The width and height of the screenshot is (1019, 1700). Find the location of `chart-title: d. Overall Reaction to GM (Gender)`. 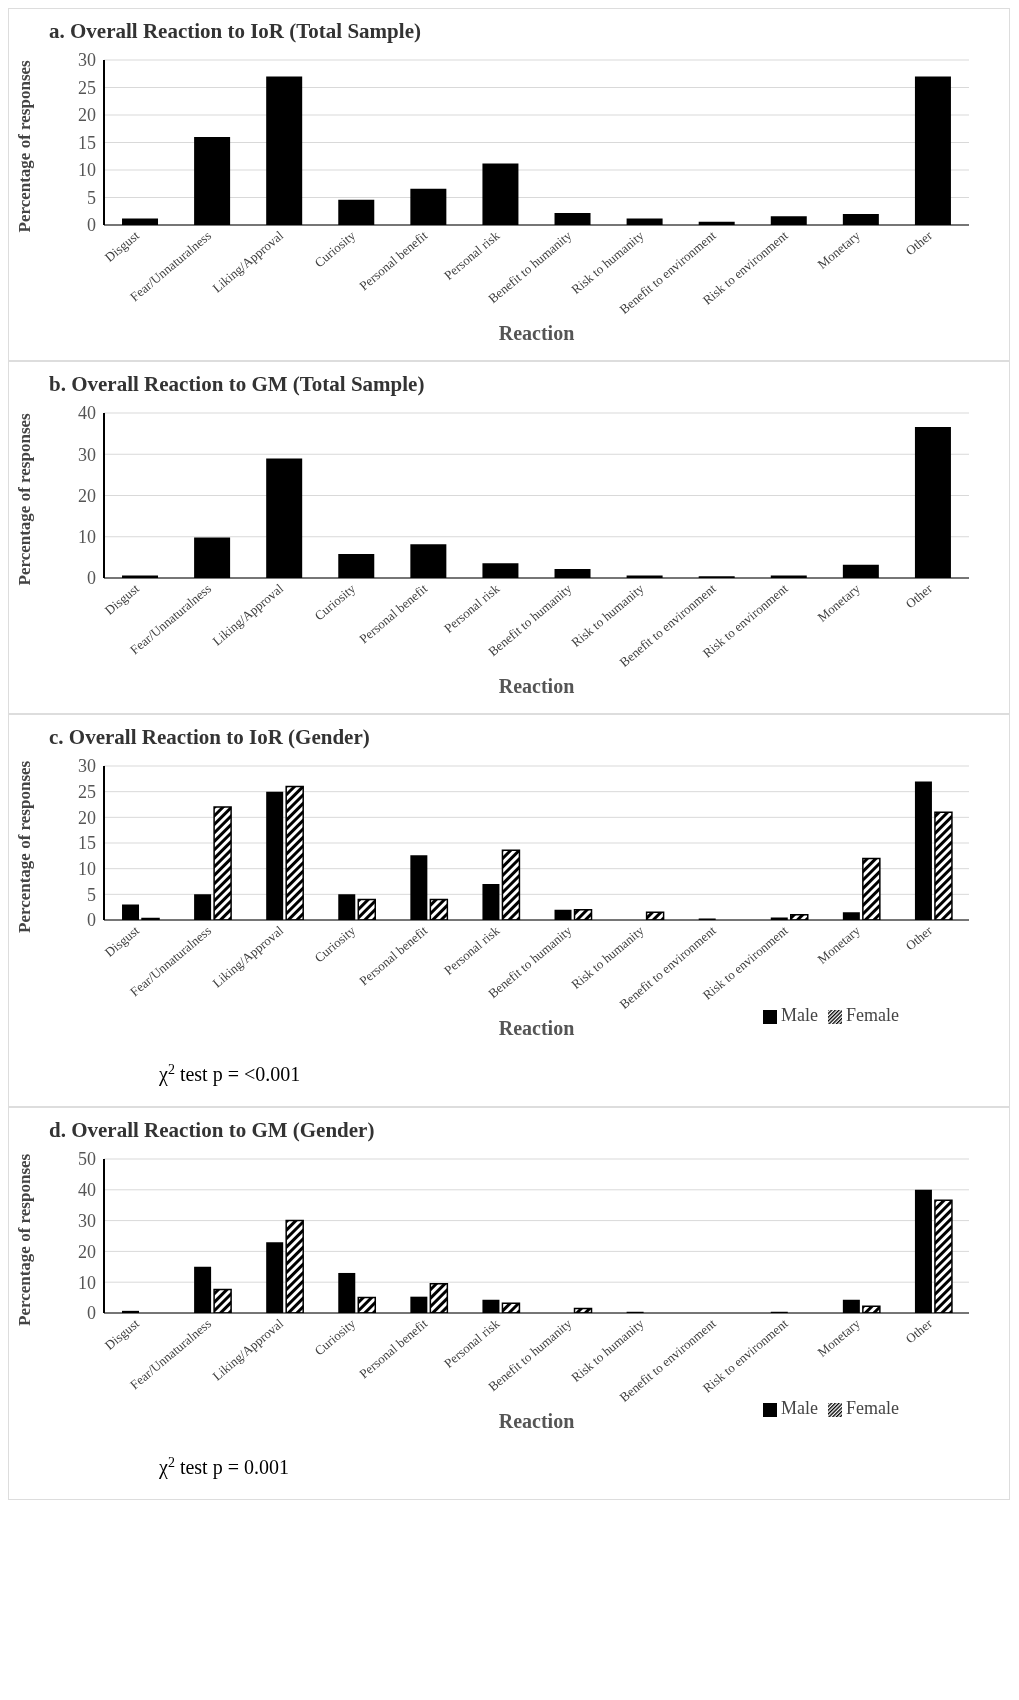

chart-title: d. Overall Reaction to GM (Gender) is located at coordinates (212, 1130).